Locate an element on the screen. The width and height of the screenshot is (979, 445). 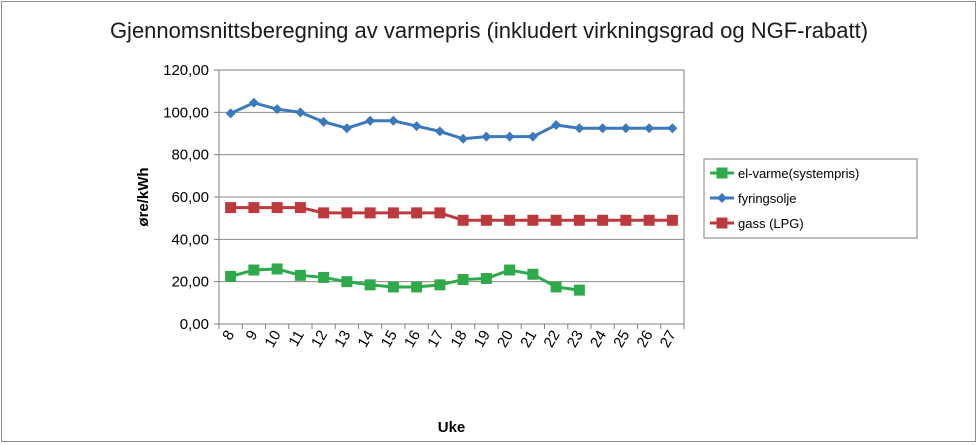
y-tick-label: 0,00 is located at coordinates (194, 324).